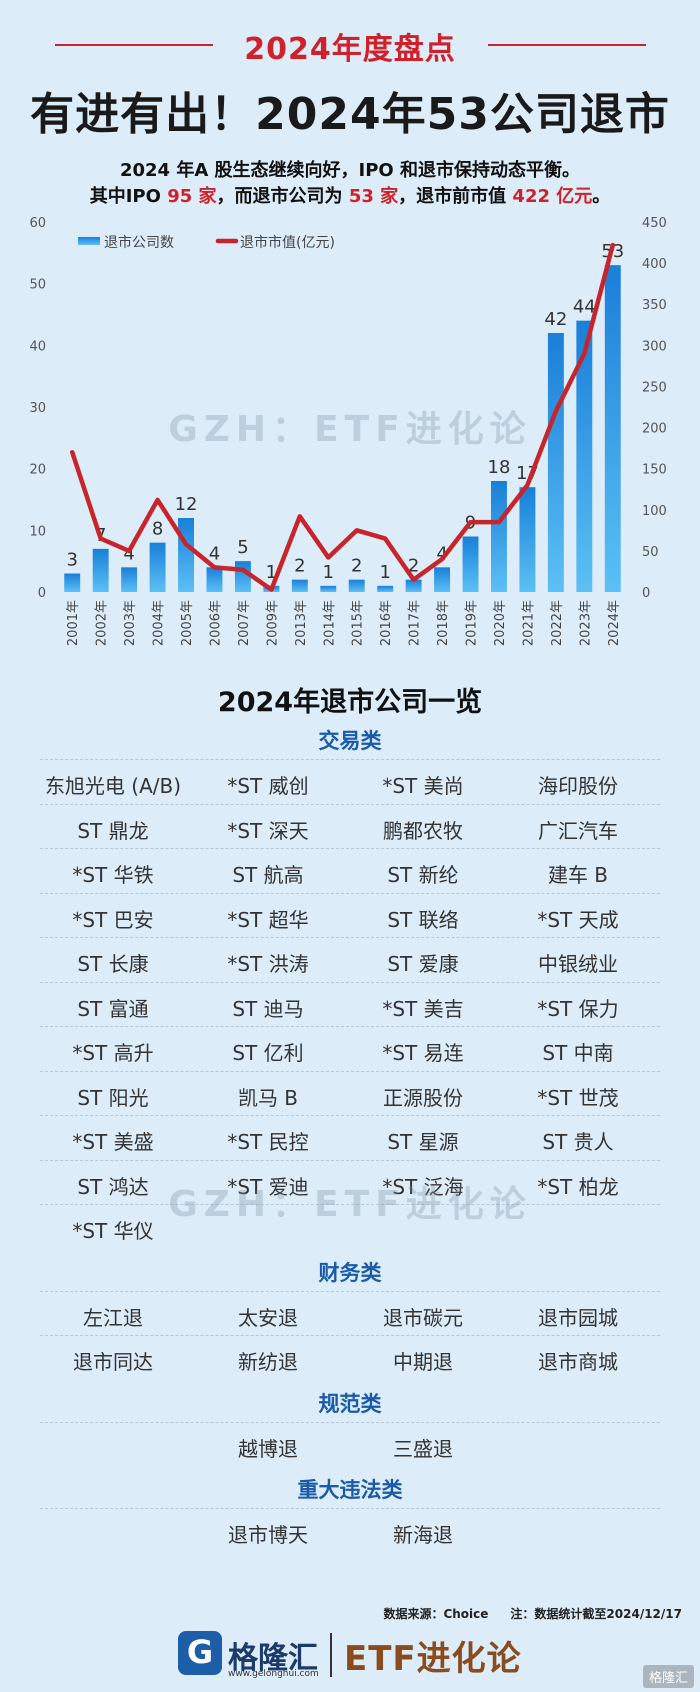  Describe the element at coordinates (578, 1053) in the screenshot. I see `company-name: ST 中南` at that location.